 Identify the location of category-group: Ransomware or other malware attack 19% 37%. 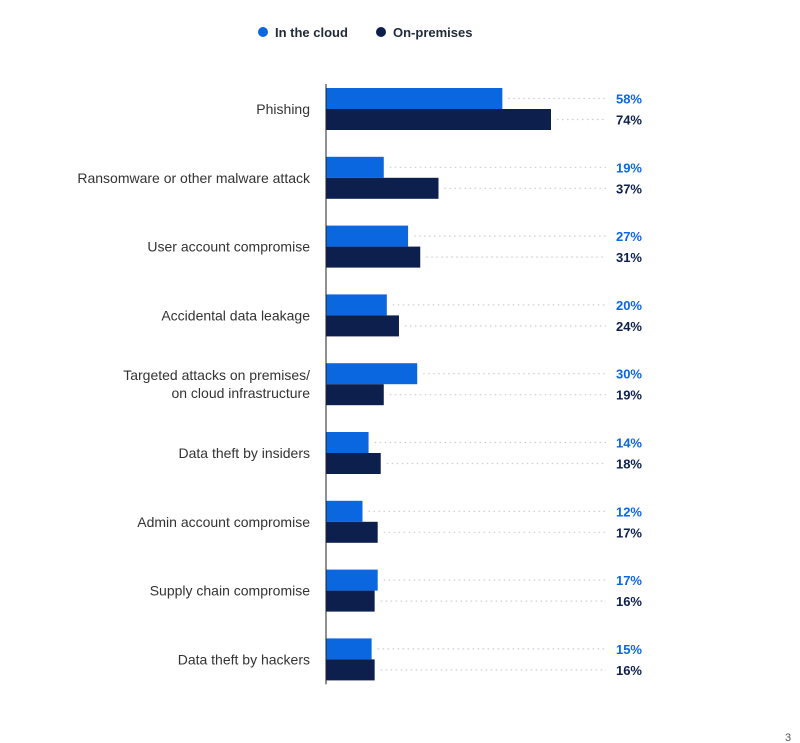
(359, 177).